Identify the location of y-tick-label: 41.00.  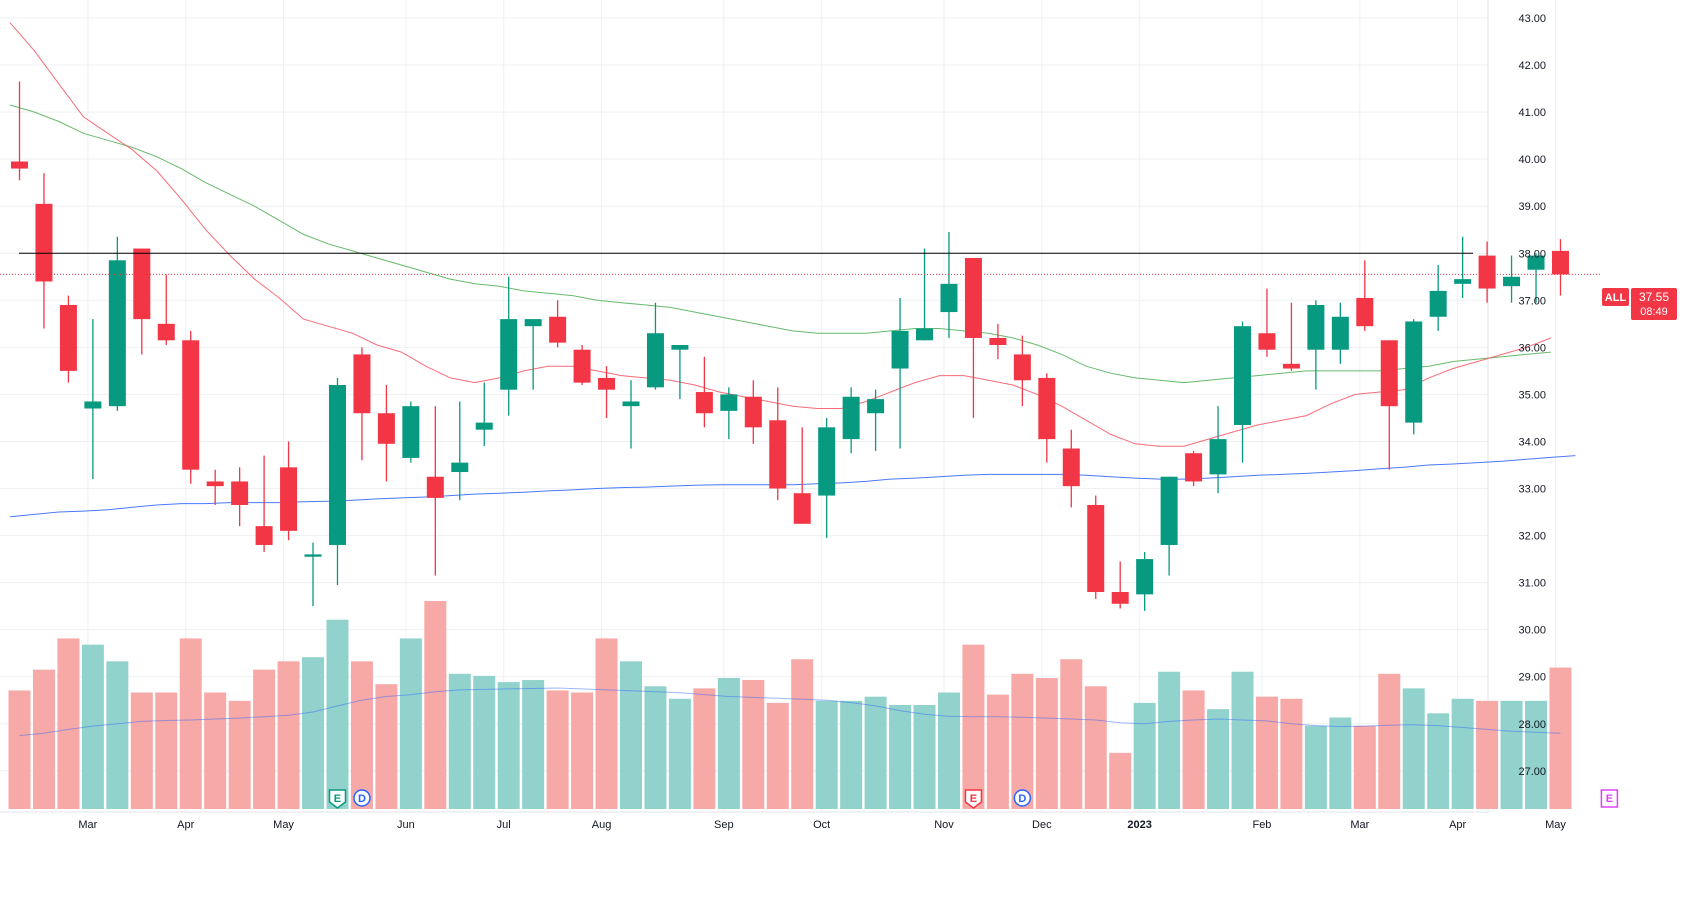
(1532, 113).